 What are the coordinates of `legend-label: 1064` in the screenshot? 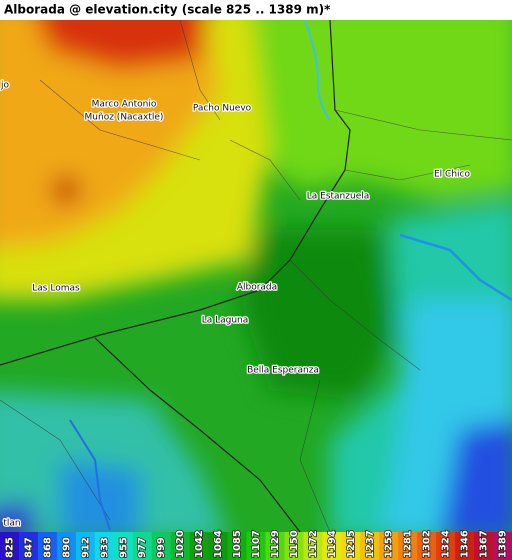 It's located at (218, 544).